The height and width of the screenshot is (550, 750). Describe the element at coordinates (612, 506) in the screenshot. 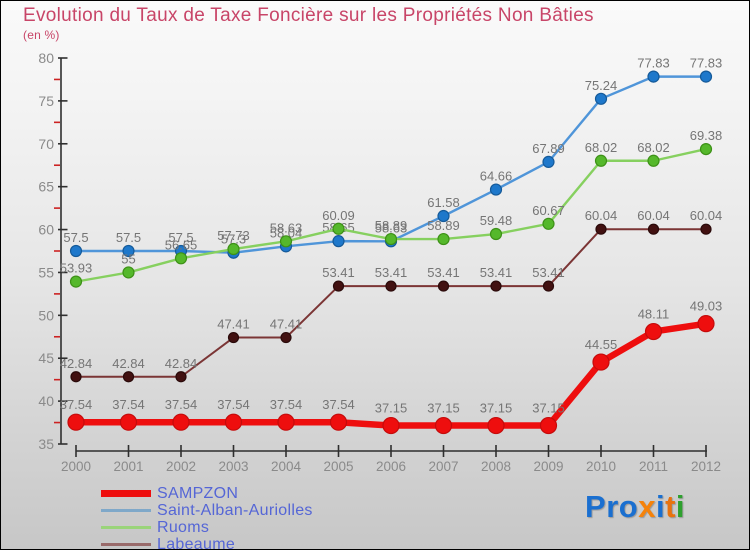

I see `logo-letter: r` at that location.